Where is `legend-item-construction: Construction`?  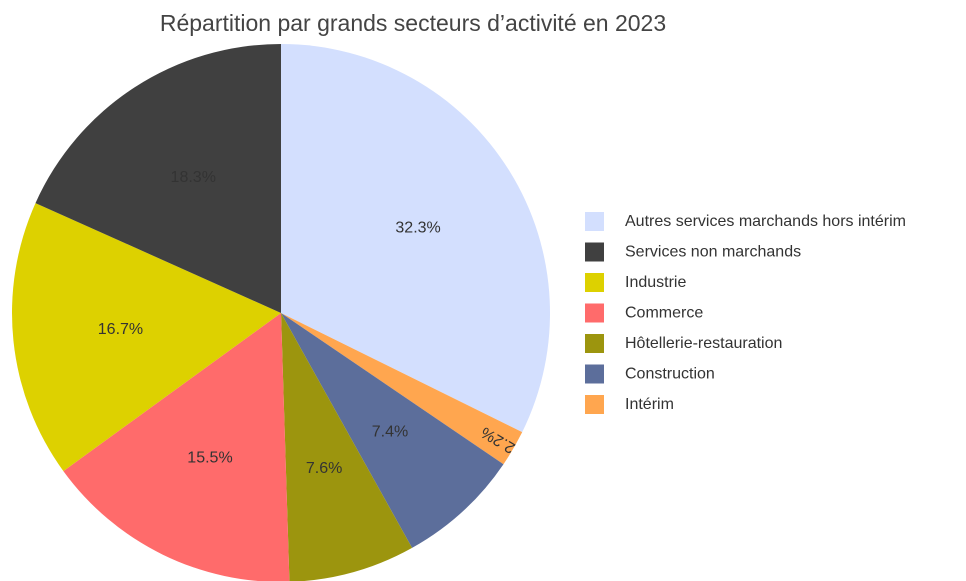 legend-item-construction: Construction is located at coordinates (650, 374).